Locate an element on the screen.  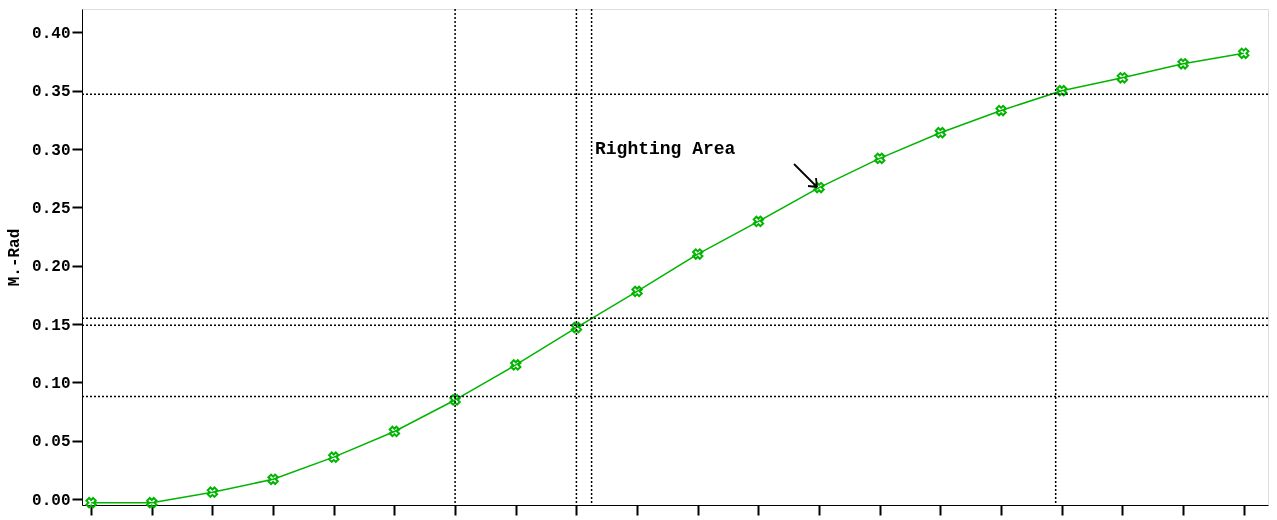
y-tick-label: 0.20 is located at coordinates (51, 267).